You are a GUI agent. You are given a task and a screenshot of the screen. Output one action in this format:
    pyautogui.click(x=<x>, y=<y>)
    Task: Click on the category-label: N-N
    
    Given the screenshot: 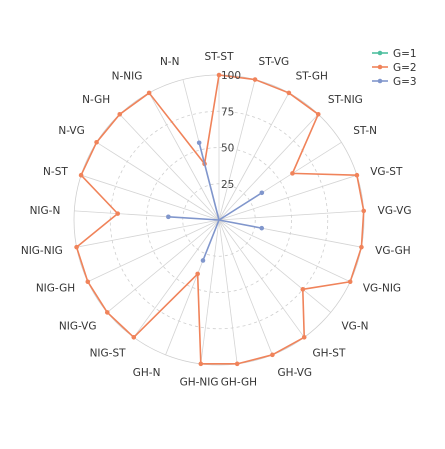 What is the action you would take?
    pyautogui.click(x=170, y=62)
    